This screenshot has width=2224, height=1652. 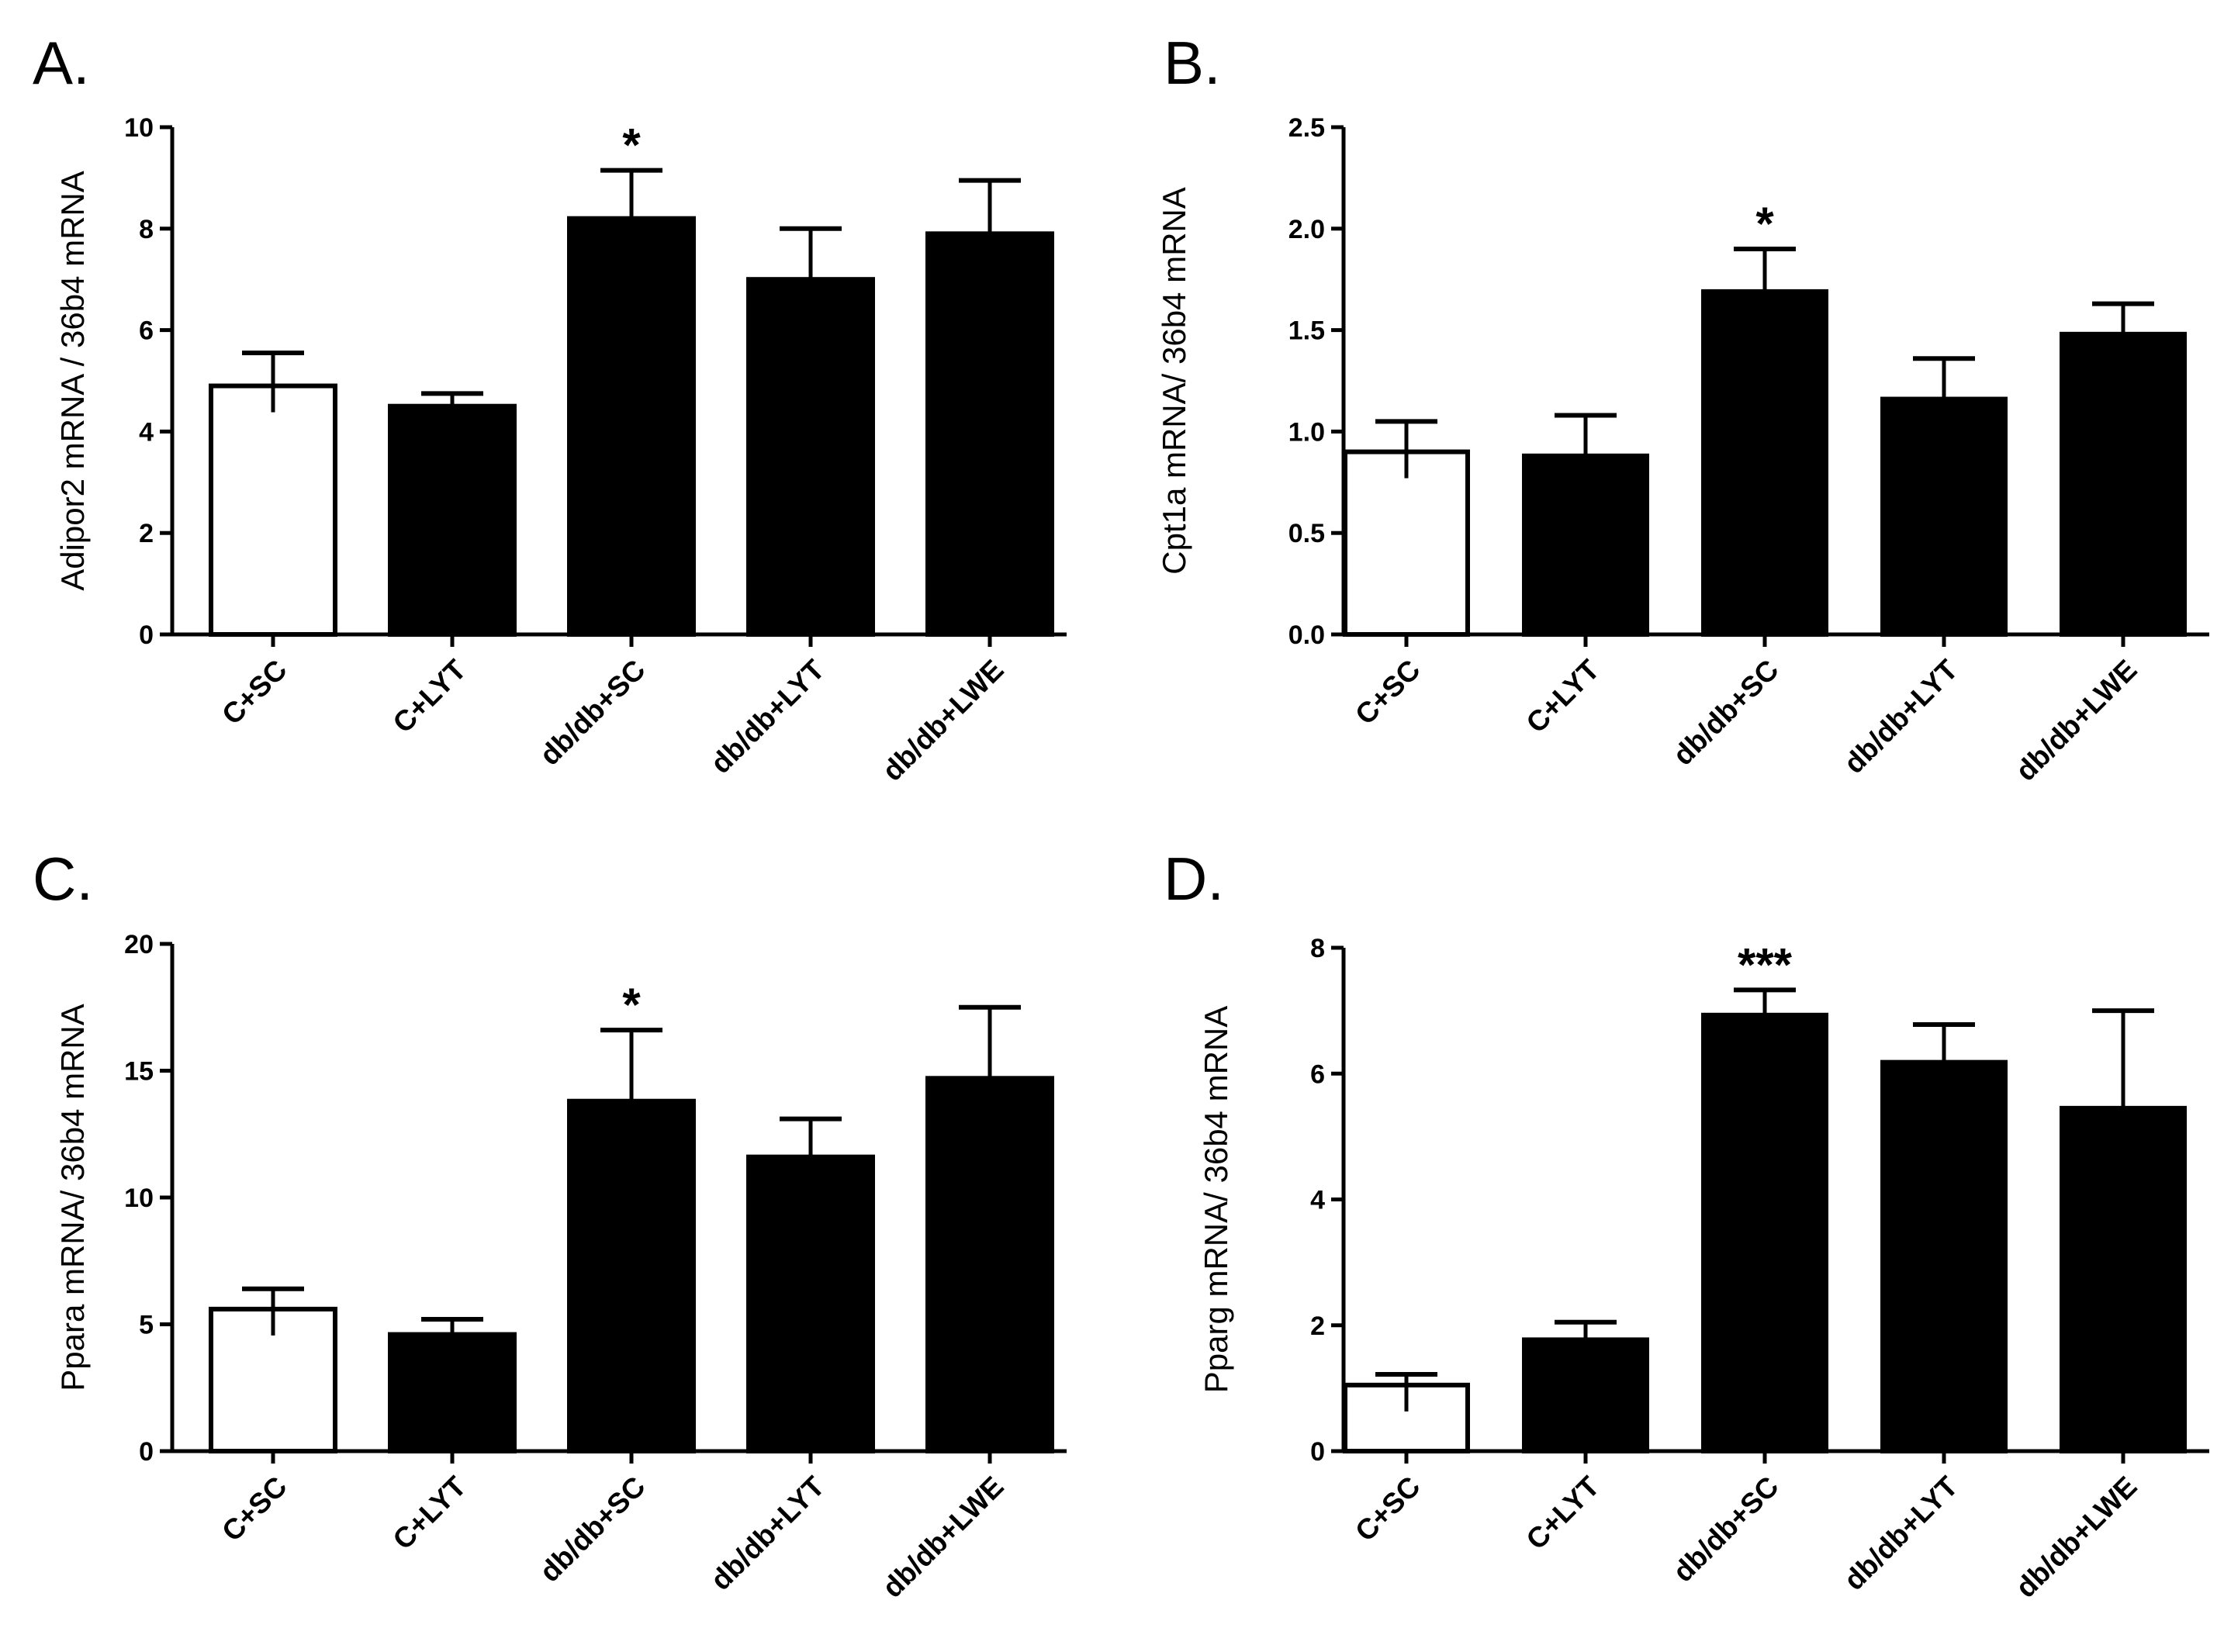 What do you see at coordinates (1765, 964) in the screenshot?
I see `significance-marker: ***` at bounding box center [1765, 964].